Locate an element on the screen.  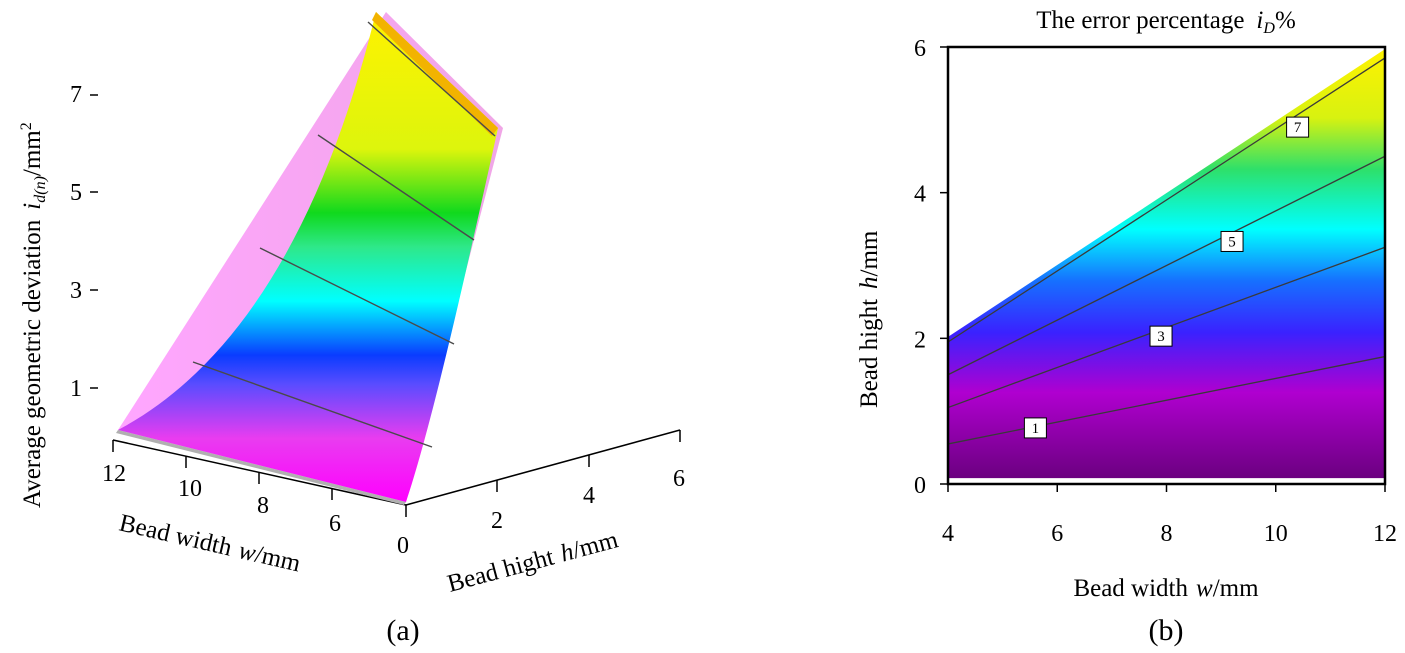
x-tick-label-10: 10 is located at coordinates (1276, 534).